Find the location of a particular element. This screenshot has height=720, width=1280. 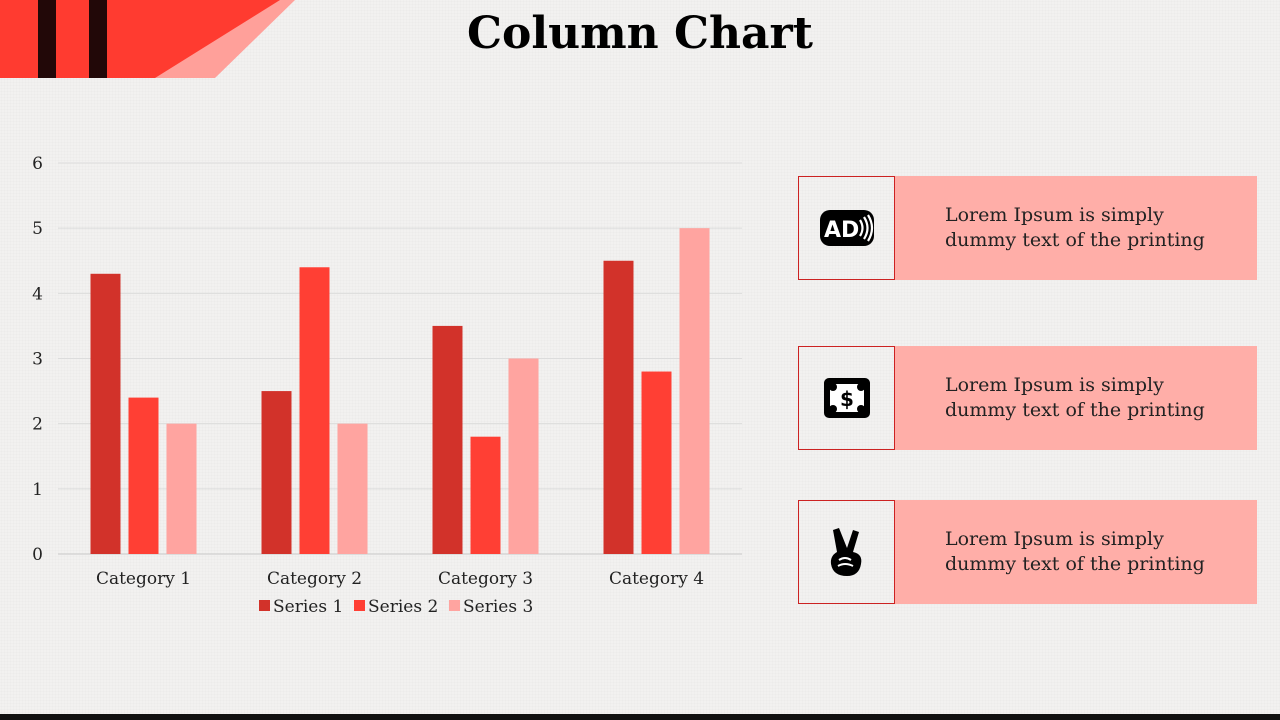

legend-label: Series 2 is located at coordinates (403, 607).